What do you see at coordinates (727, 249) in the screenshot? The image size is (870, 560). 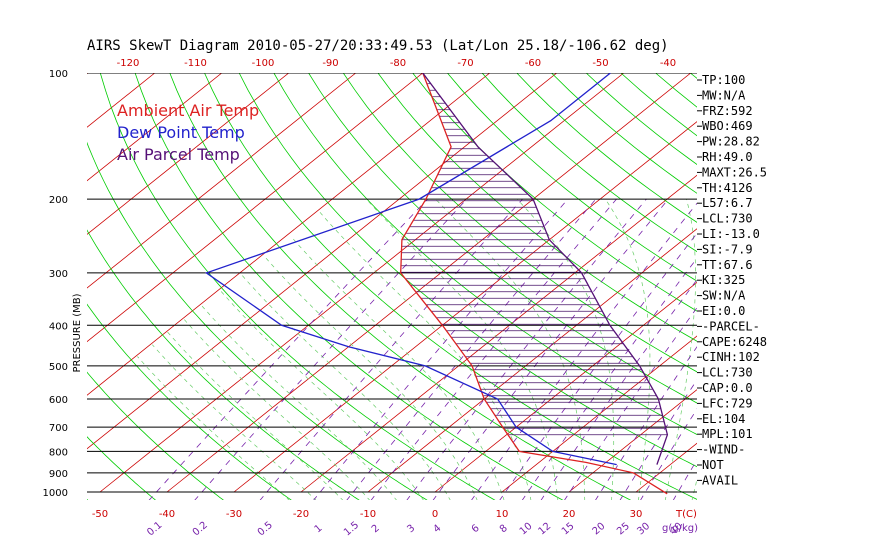 I see `index-label: SI:-7.9` at bounding box center [727, 249].